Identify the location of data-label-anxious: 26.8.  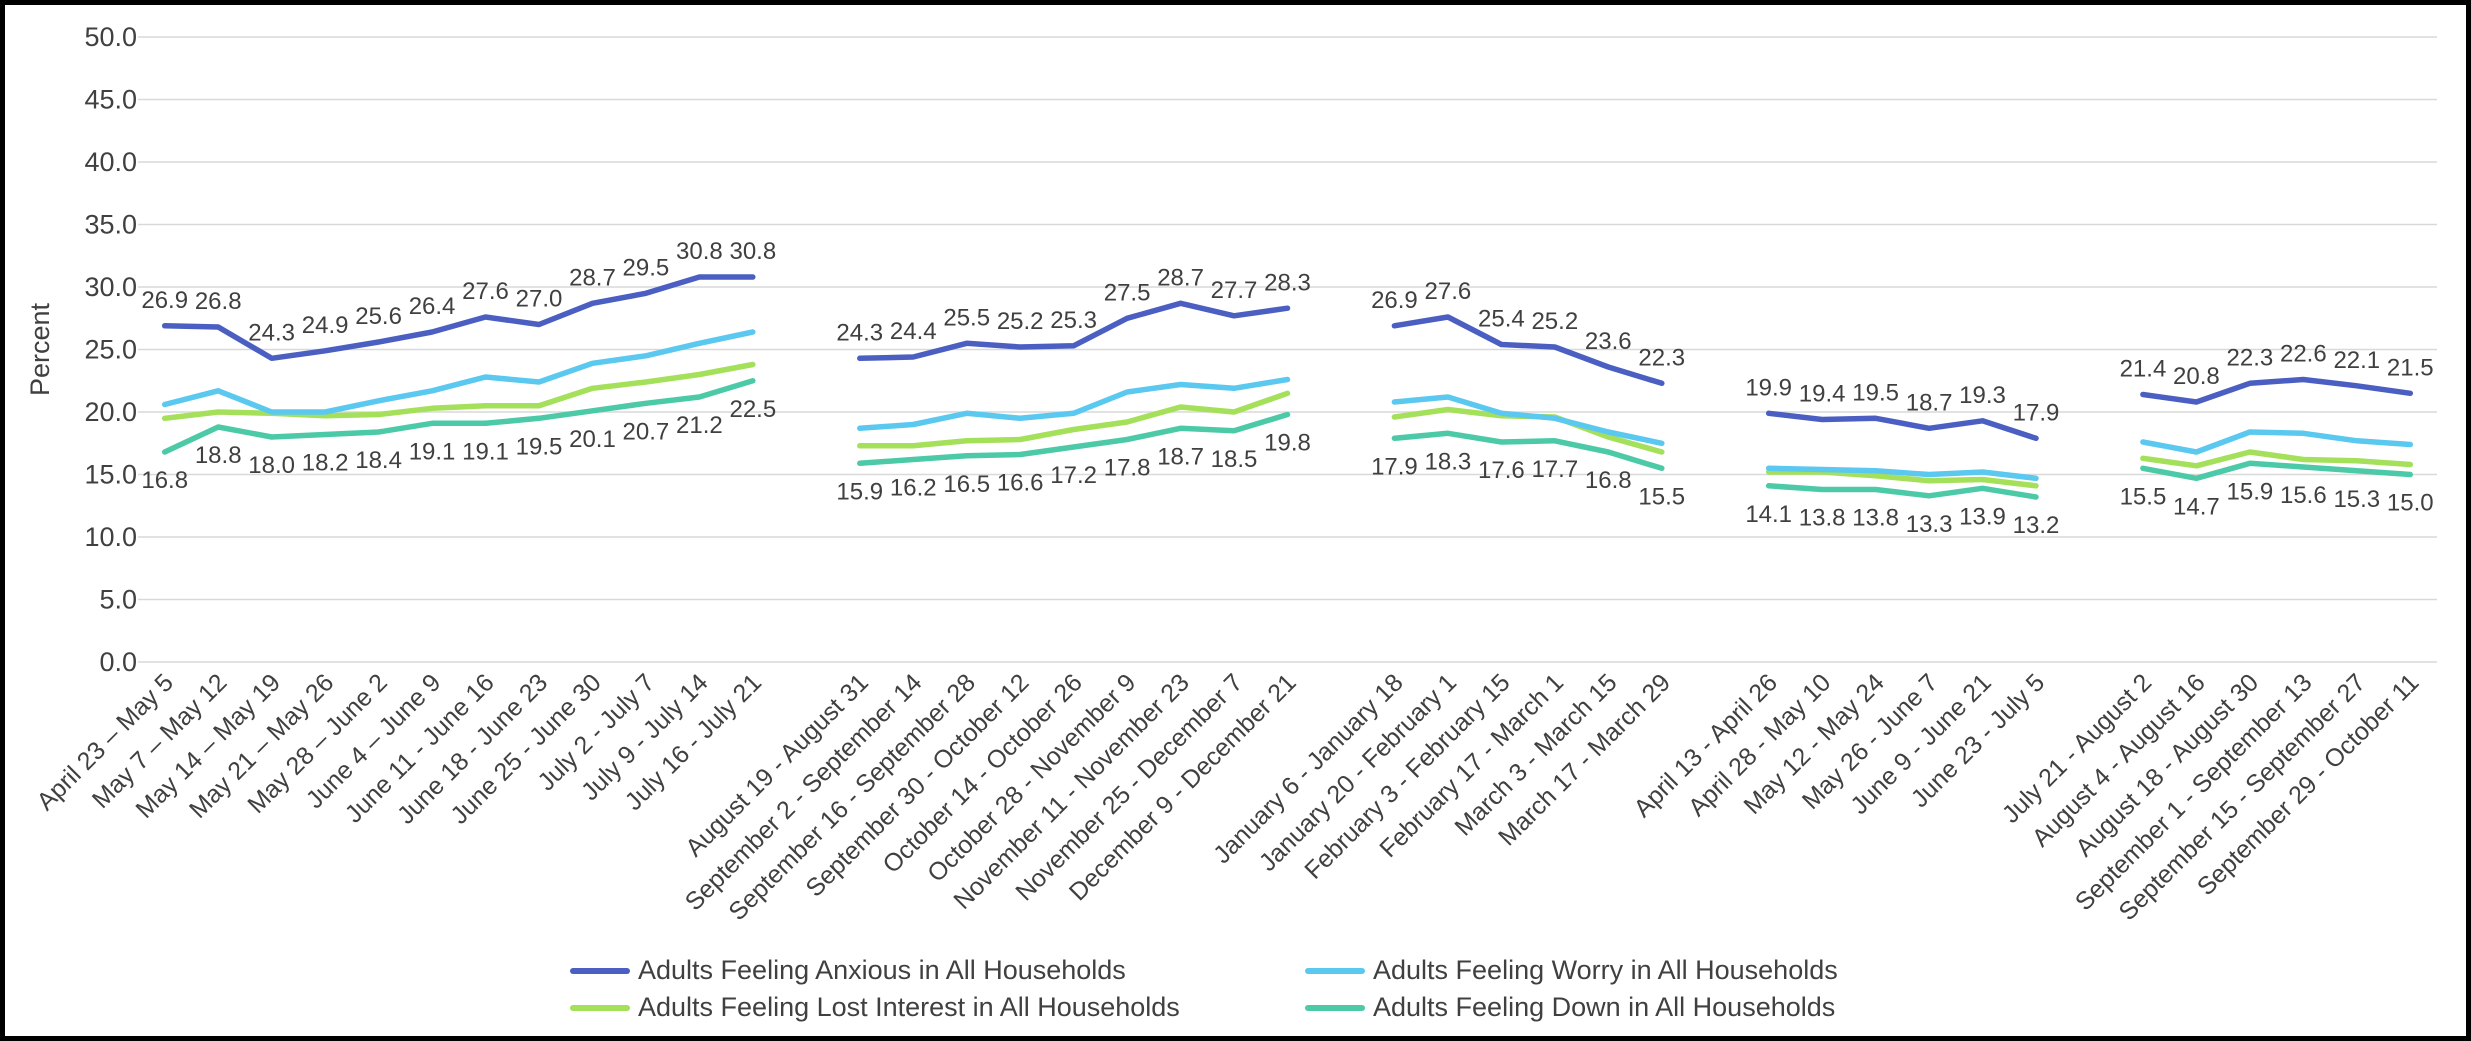
(218, 301).